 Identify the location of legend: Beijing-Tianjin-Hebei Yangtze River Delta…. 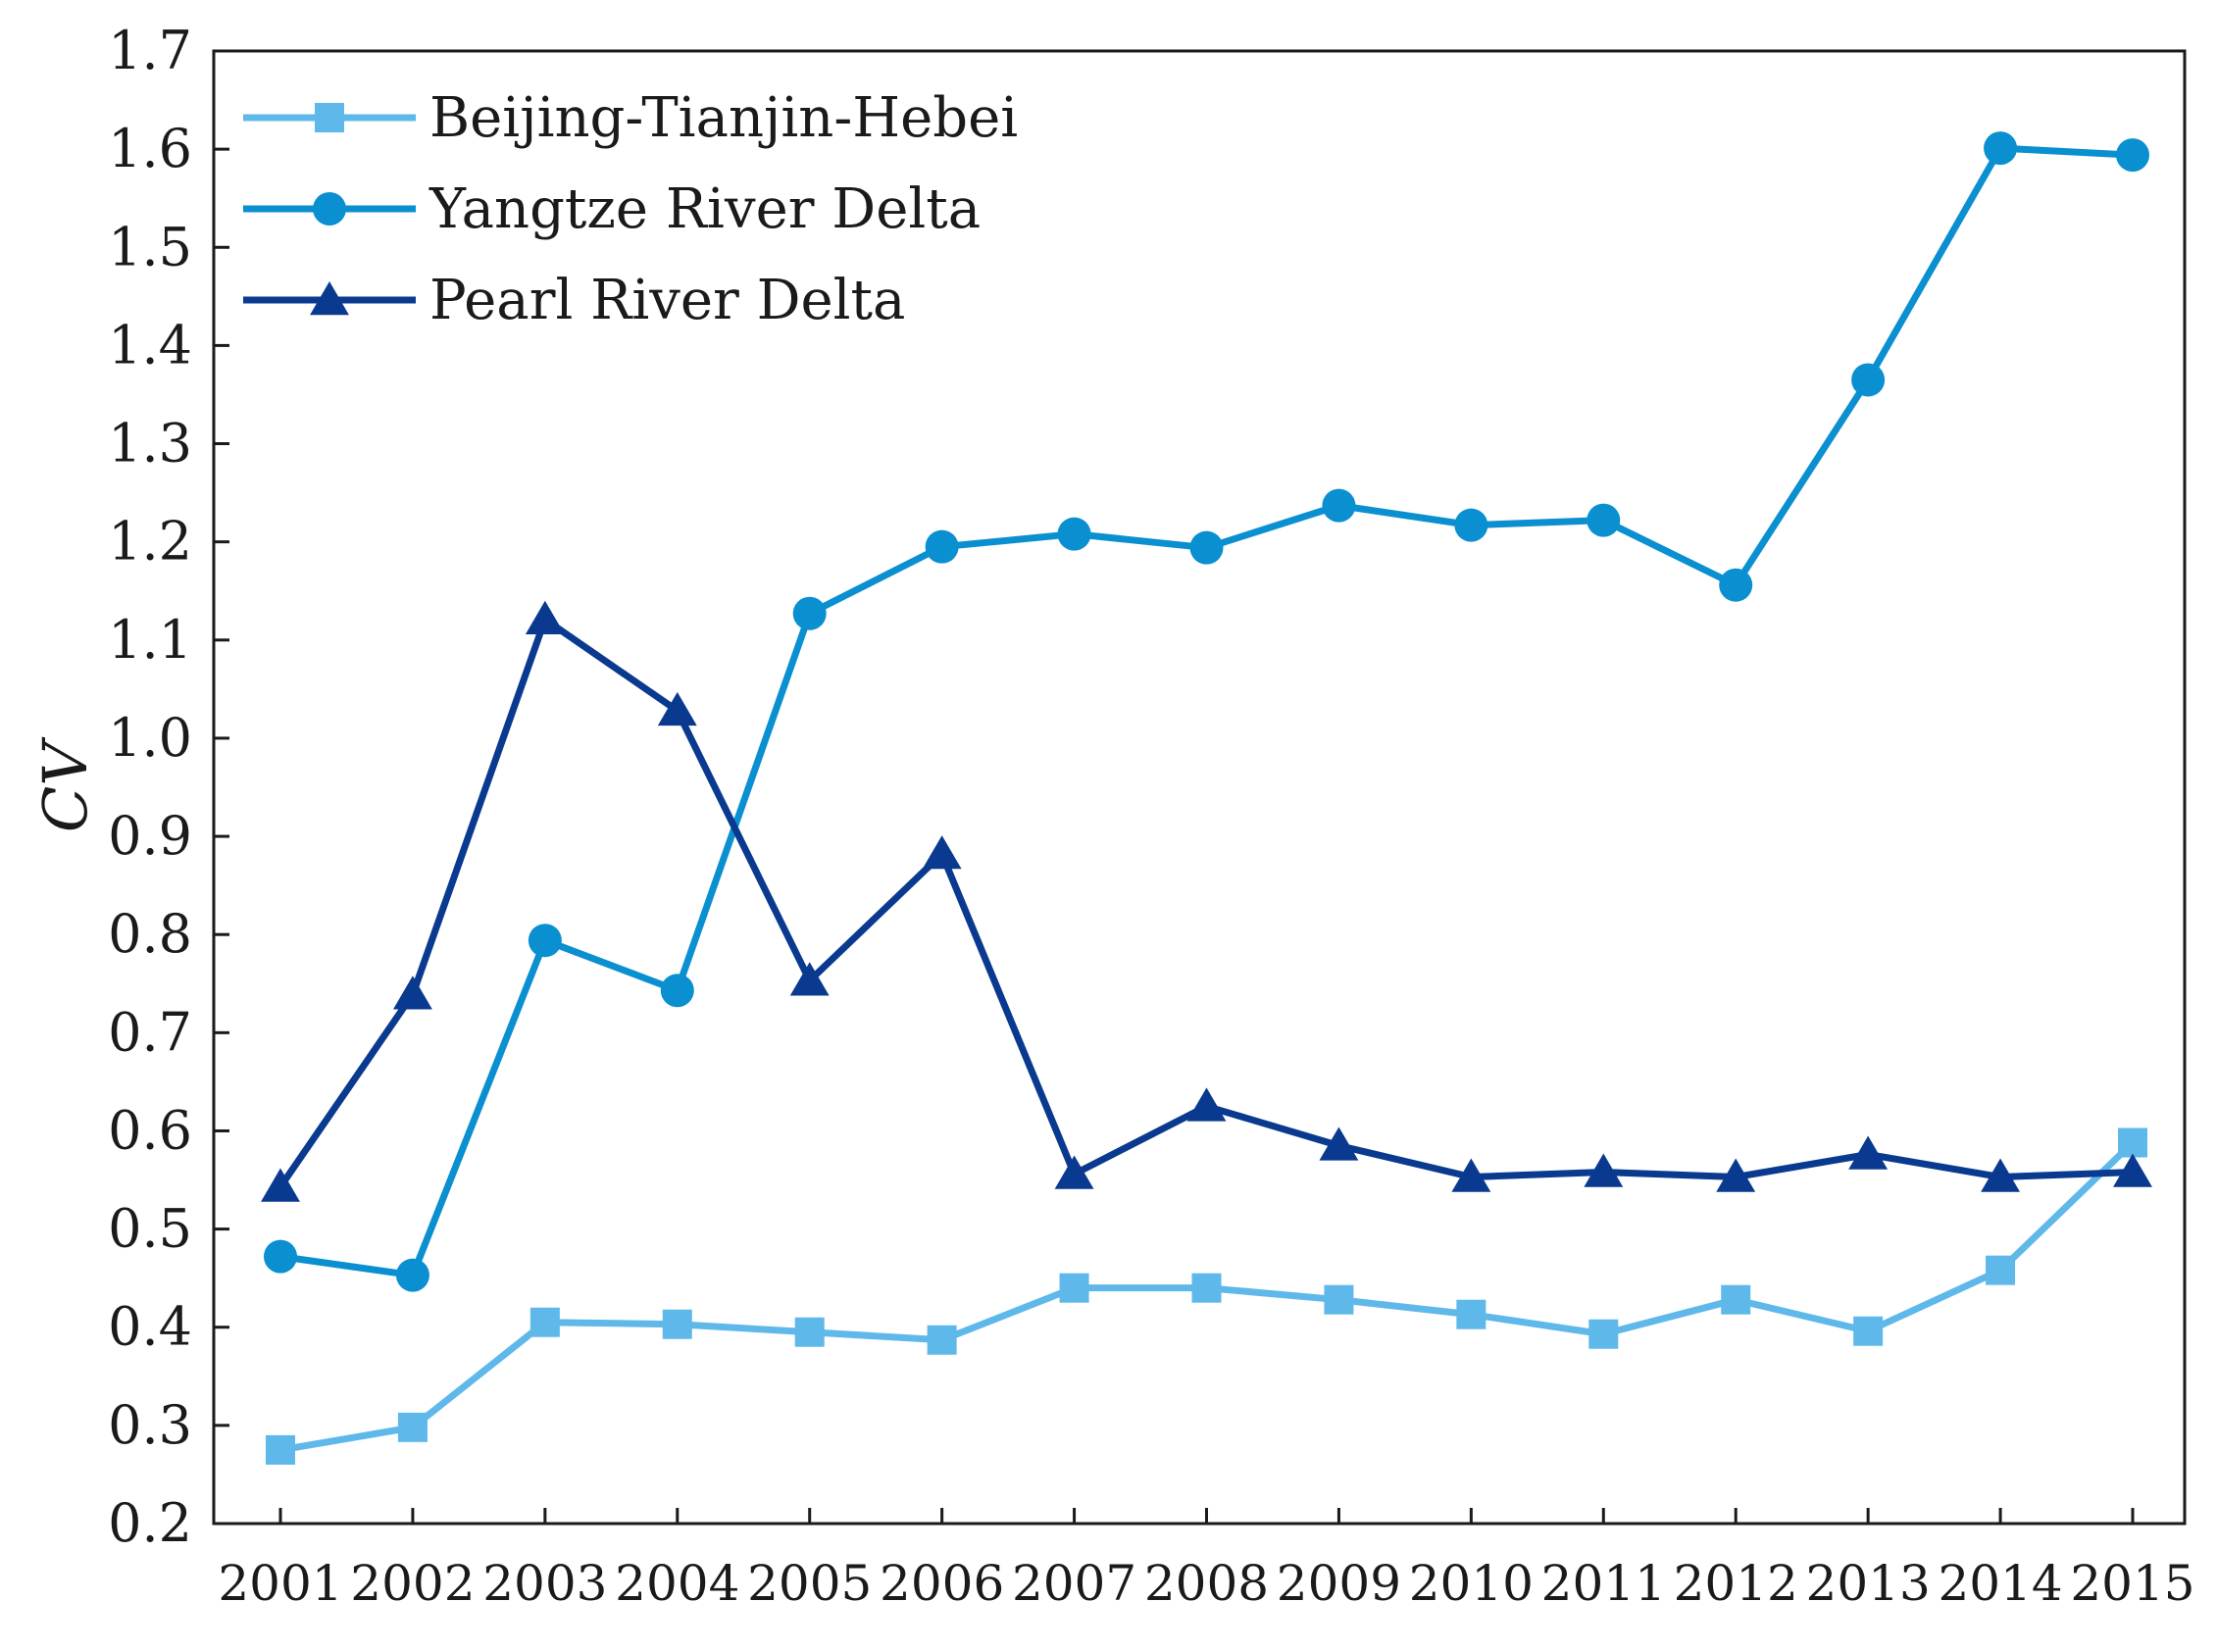
(630, 209).